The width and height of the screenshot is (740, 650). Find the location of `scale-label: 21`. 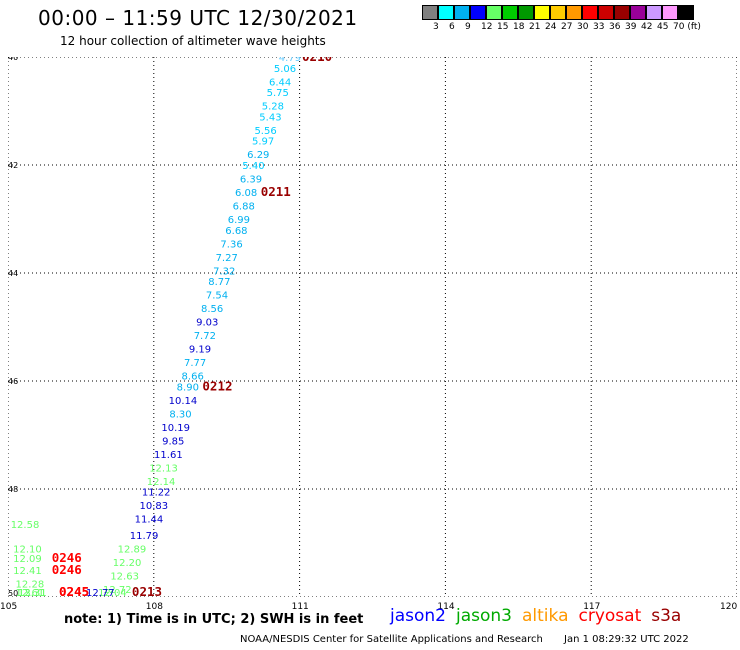

scale-label: 21 is located at coordinates (535, 27).